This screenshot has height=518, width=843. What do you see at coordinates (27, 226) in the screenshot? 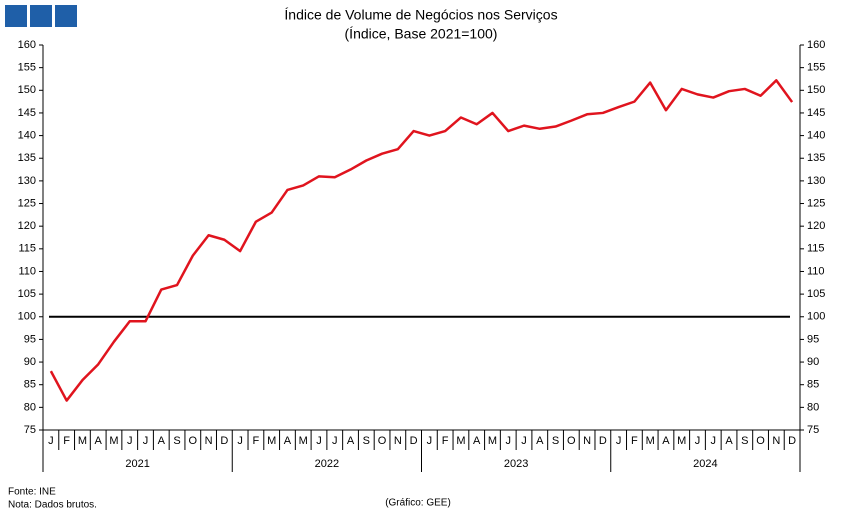
I see `y-tick-label: 120` at bounding box center [27, 226].